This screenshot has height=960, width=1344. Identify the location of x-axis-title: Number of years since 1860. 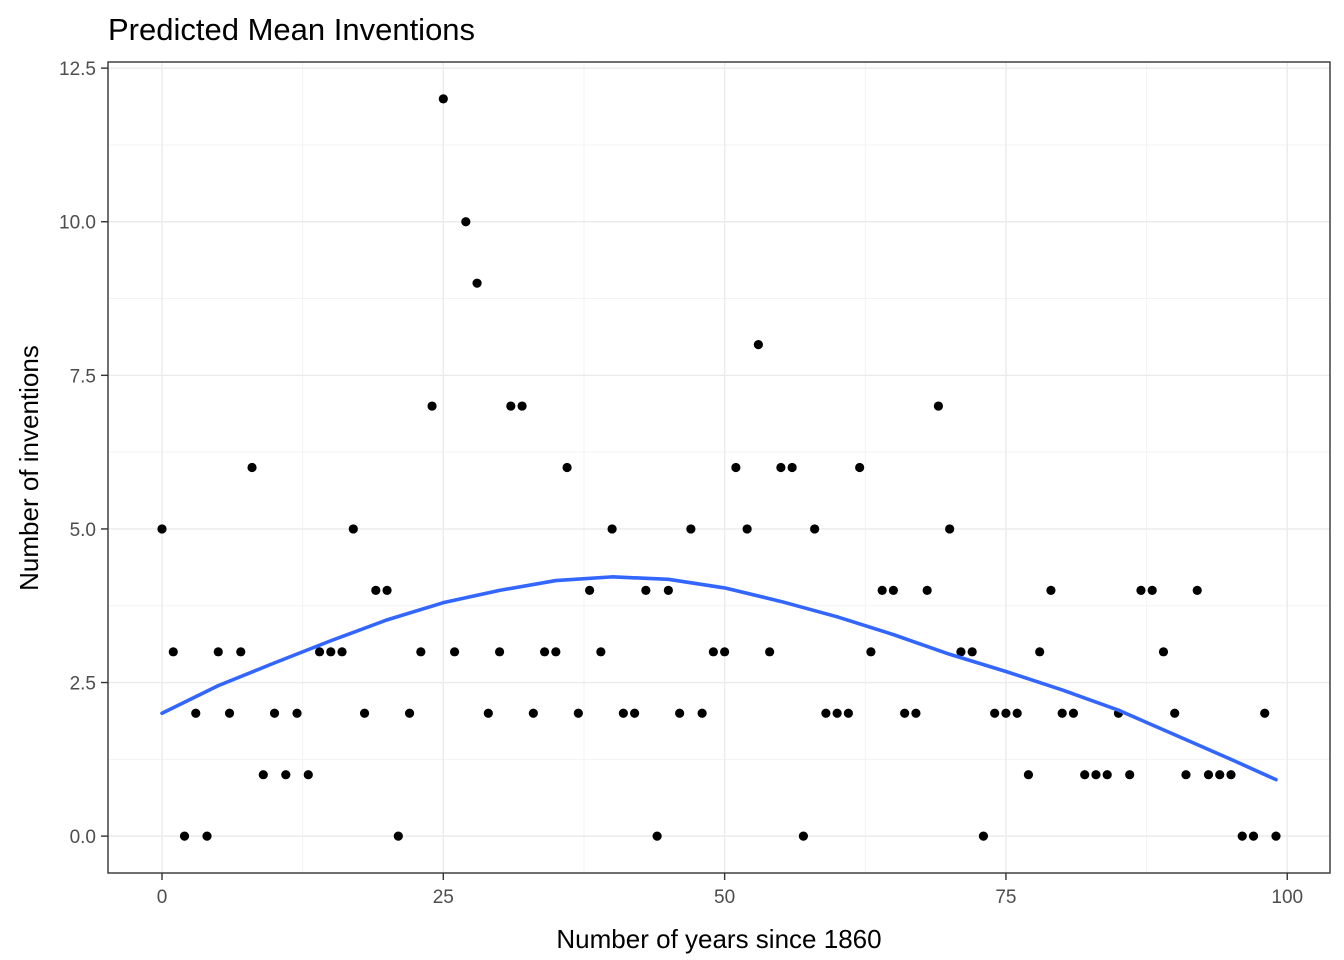
(718, 939).